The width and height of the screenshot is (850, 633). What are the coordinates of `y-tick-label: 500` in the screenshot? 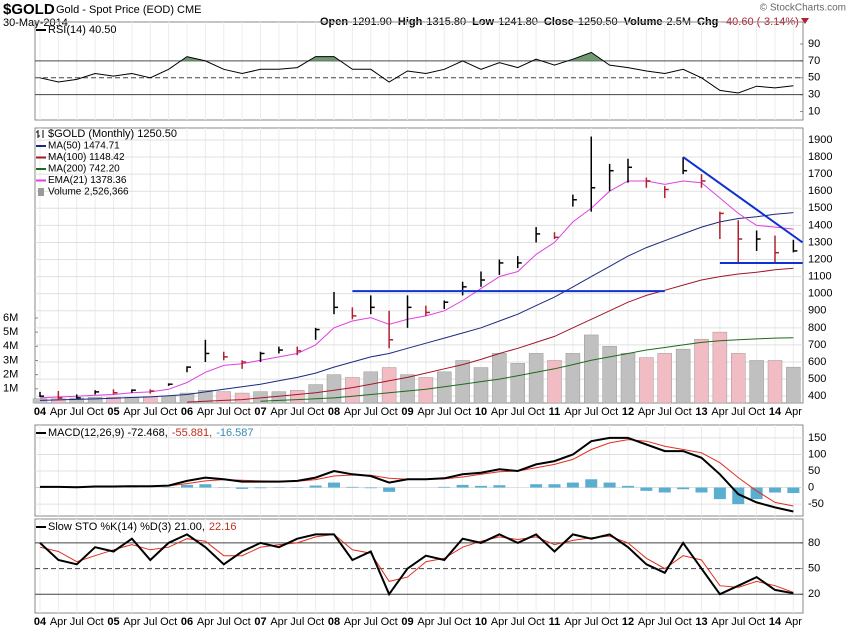 It's located at (817, 379).